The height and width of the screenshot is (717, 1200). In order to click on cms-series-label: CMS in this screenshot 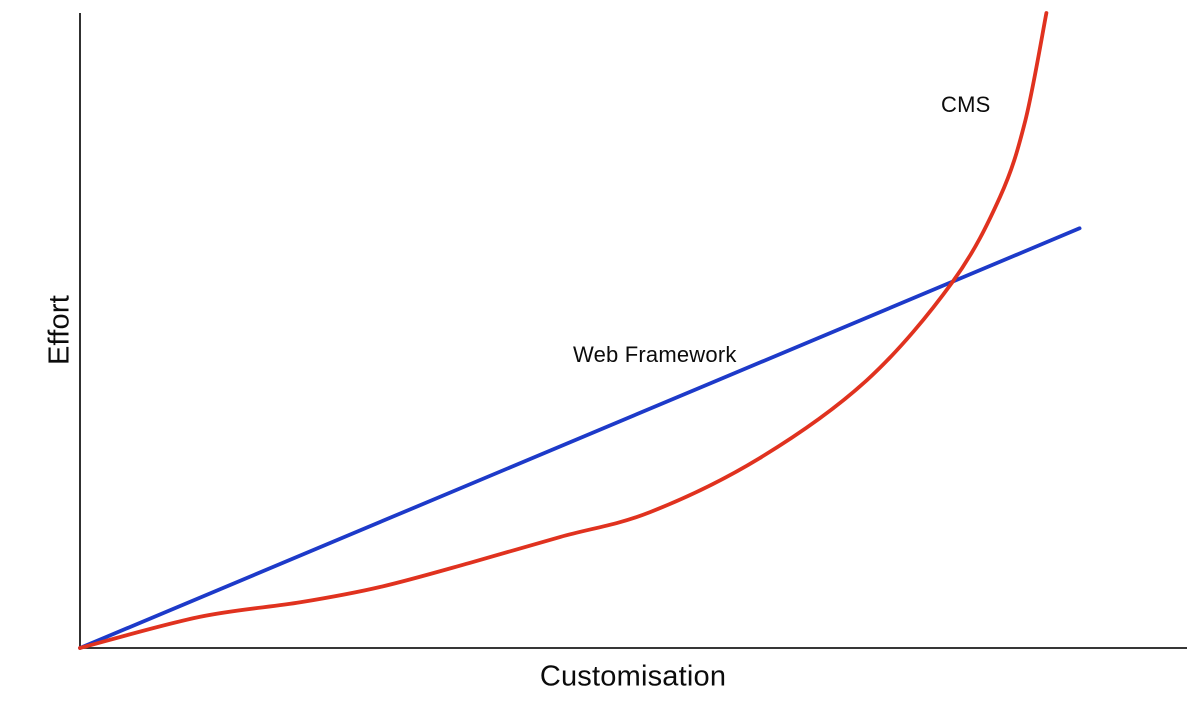, I will do `click(966, 104)`.